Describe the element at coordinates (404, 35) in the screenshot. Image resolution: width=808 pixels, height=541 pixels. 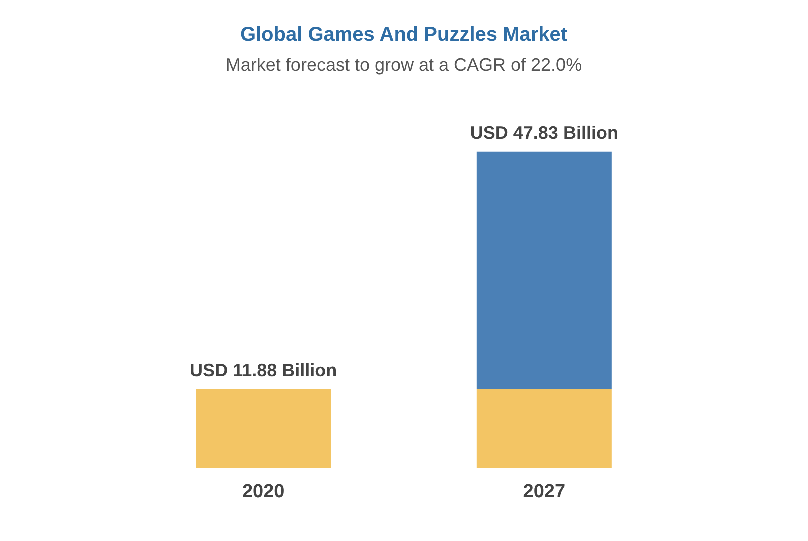
I see `chart-title: Global Games And Puzzles Market` at that location.